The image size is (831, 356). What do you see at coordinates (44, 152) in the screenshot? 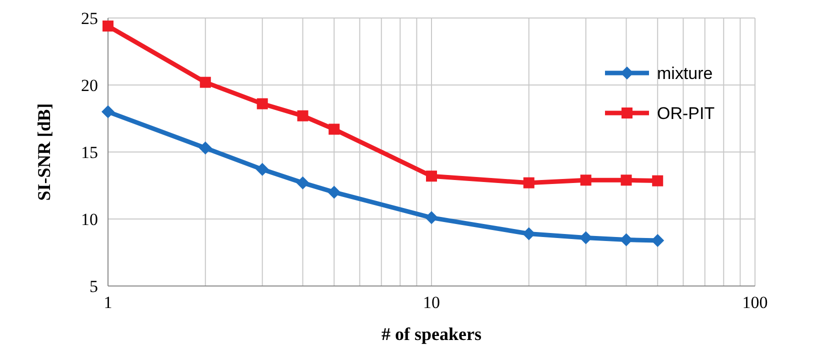
I see `y-axis-title: SI-SNR [dB]` at bounding box center [44, 152].